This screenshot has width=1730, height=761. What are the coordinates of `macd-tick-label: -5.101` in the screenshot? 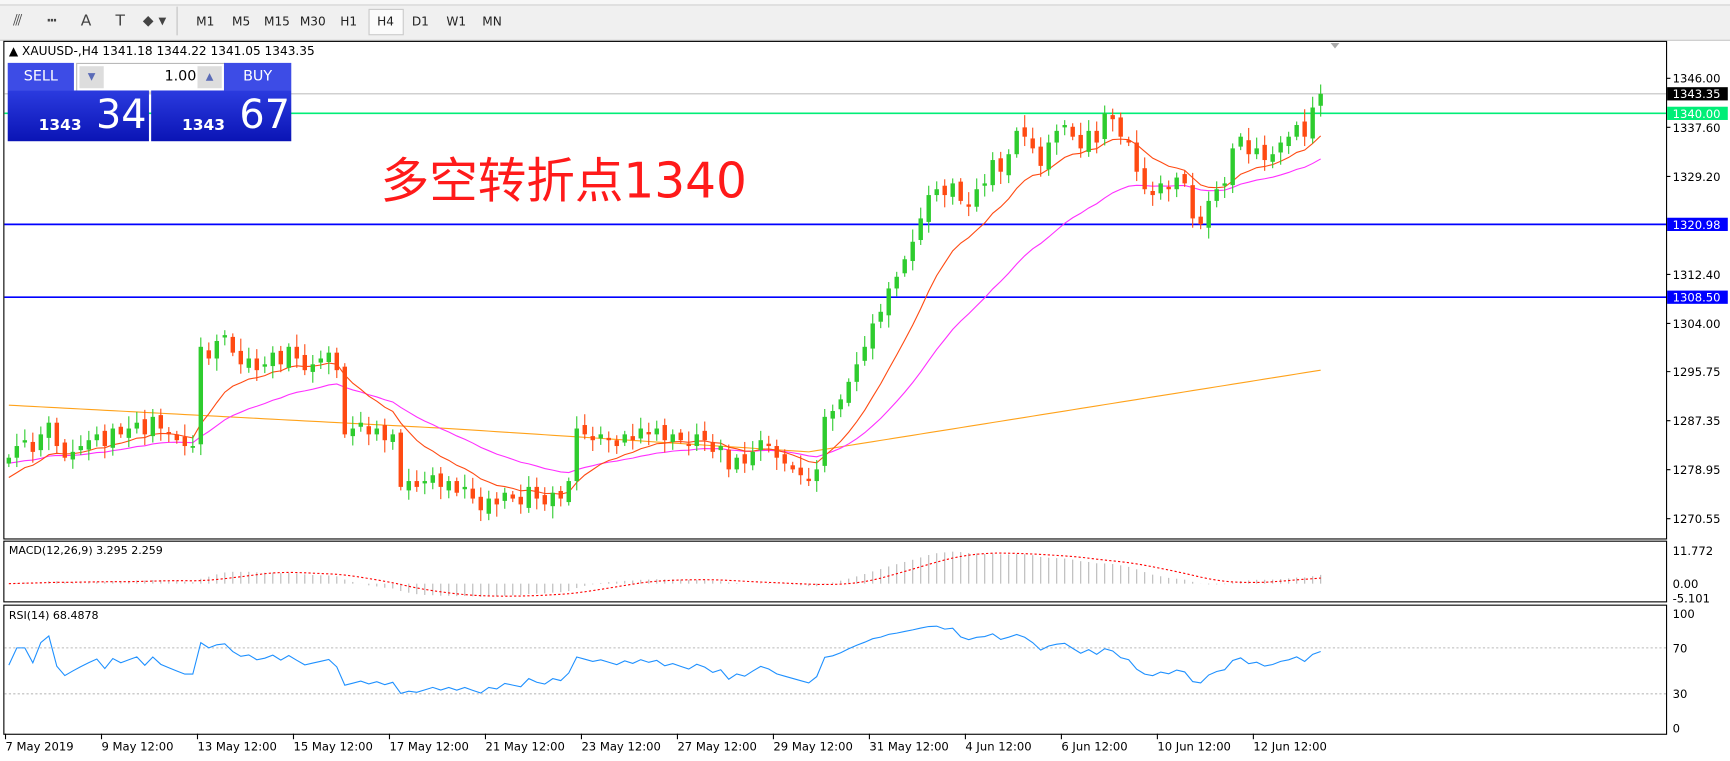 It's located at (1691, 598).